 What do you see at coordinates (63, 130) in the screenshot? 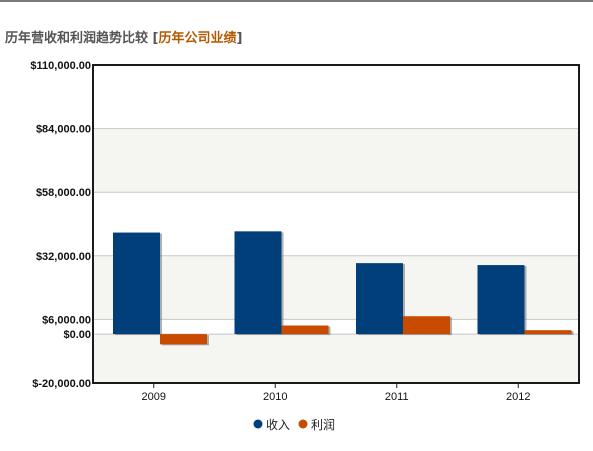
I see `y-tick-label: $84,000.00` at bounding box center [63, 130].